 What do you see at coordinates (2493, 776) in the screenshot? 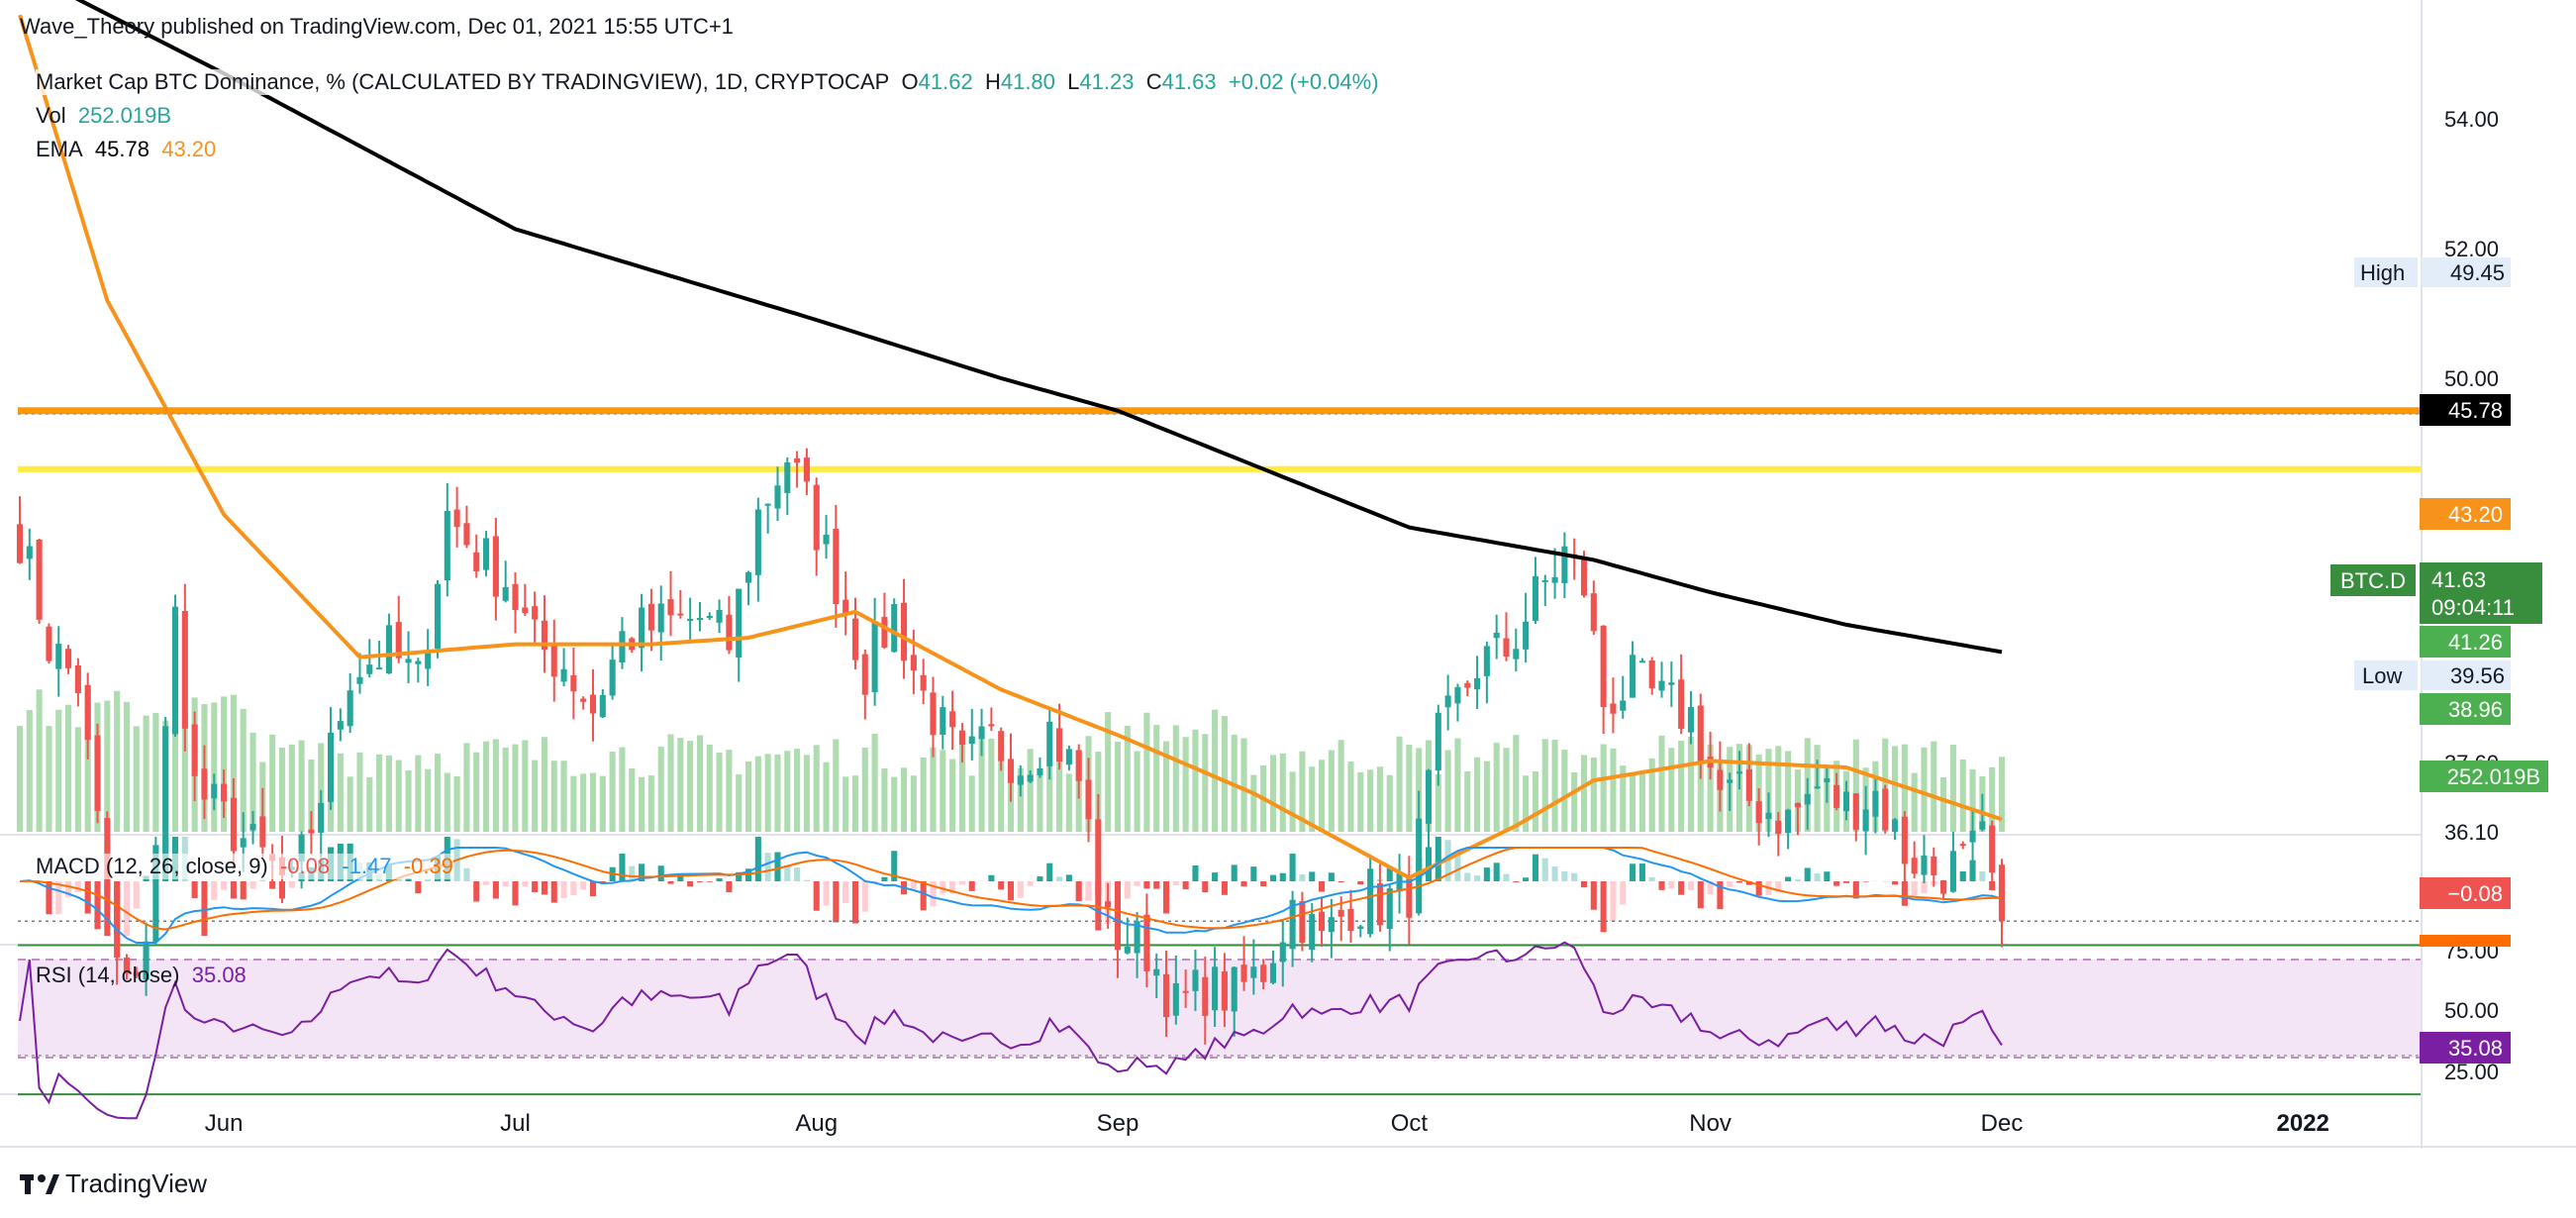
I see `volume-badge-value: 252.019B` at bounding box center [2493, 776].